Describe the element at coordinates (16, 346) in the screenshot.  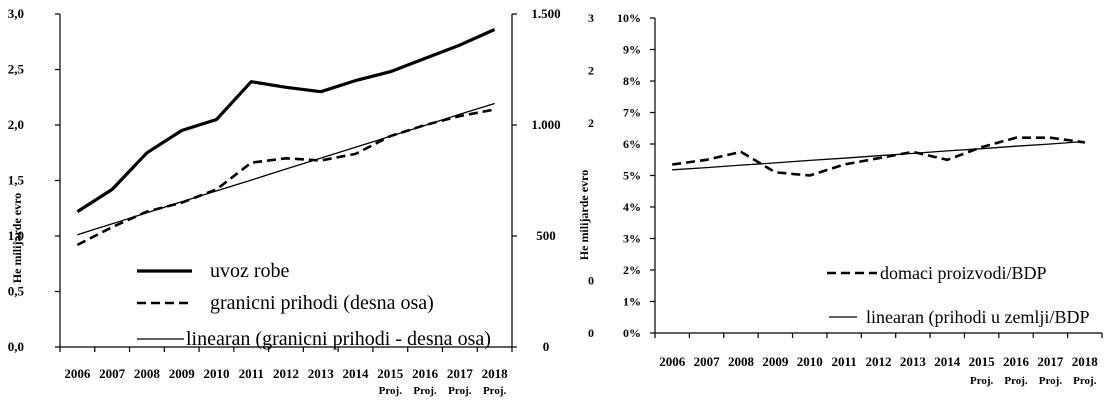
I see `y-tick-label: 0,0` at that location.